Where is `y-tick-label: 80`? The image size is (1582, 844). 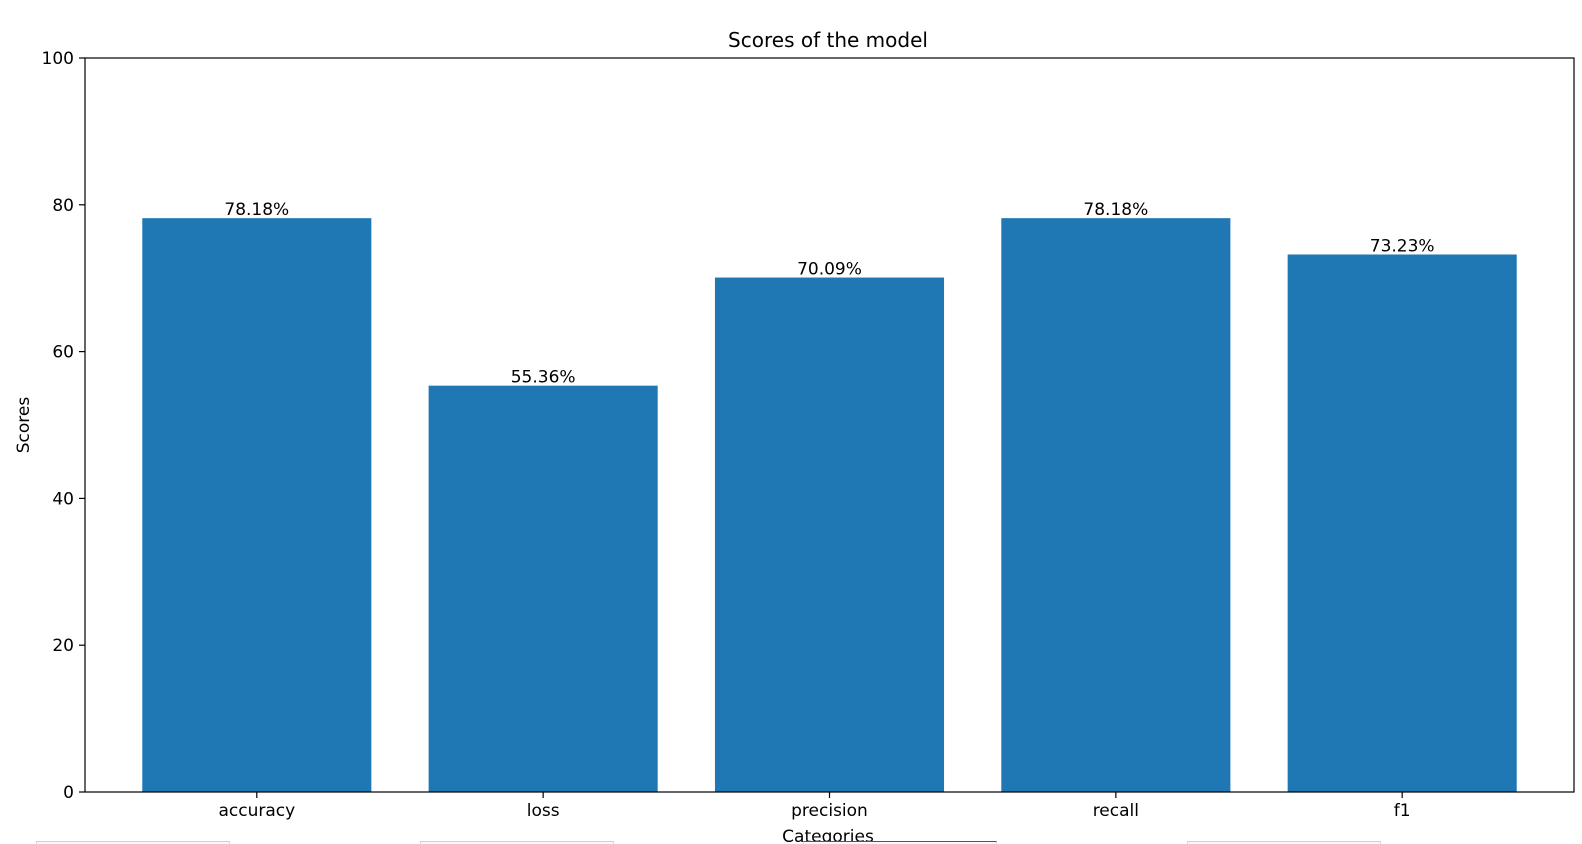 y-tick-label: 80 is located at coordinates (63, 206).